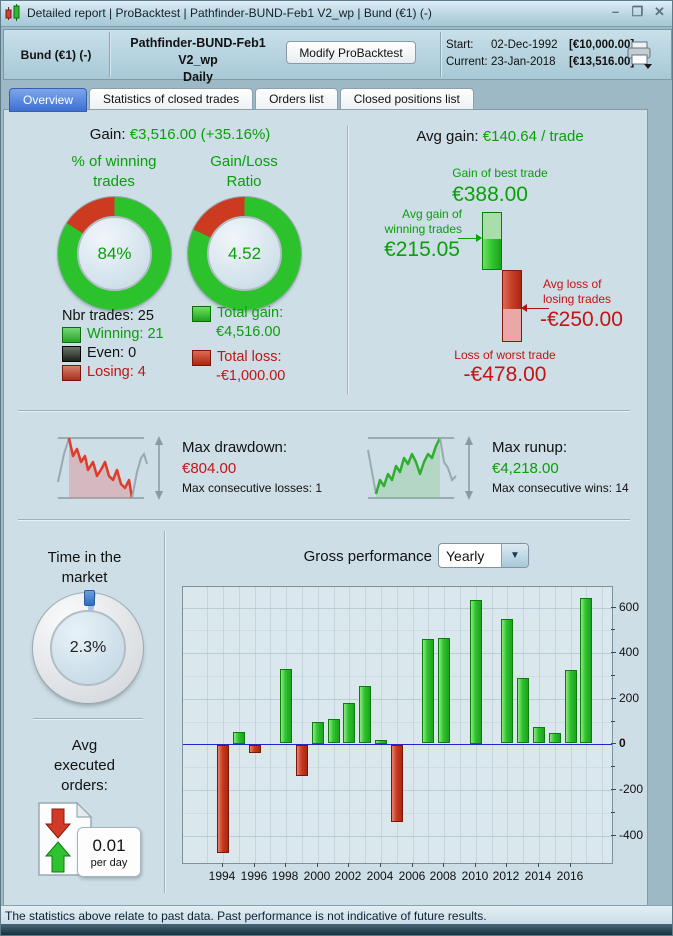 The height and width of the screenshot is (936, 673). I want to click on x-axis-label: 2012, so click(506, 876).